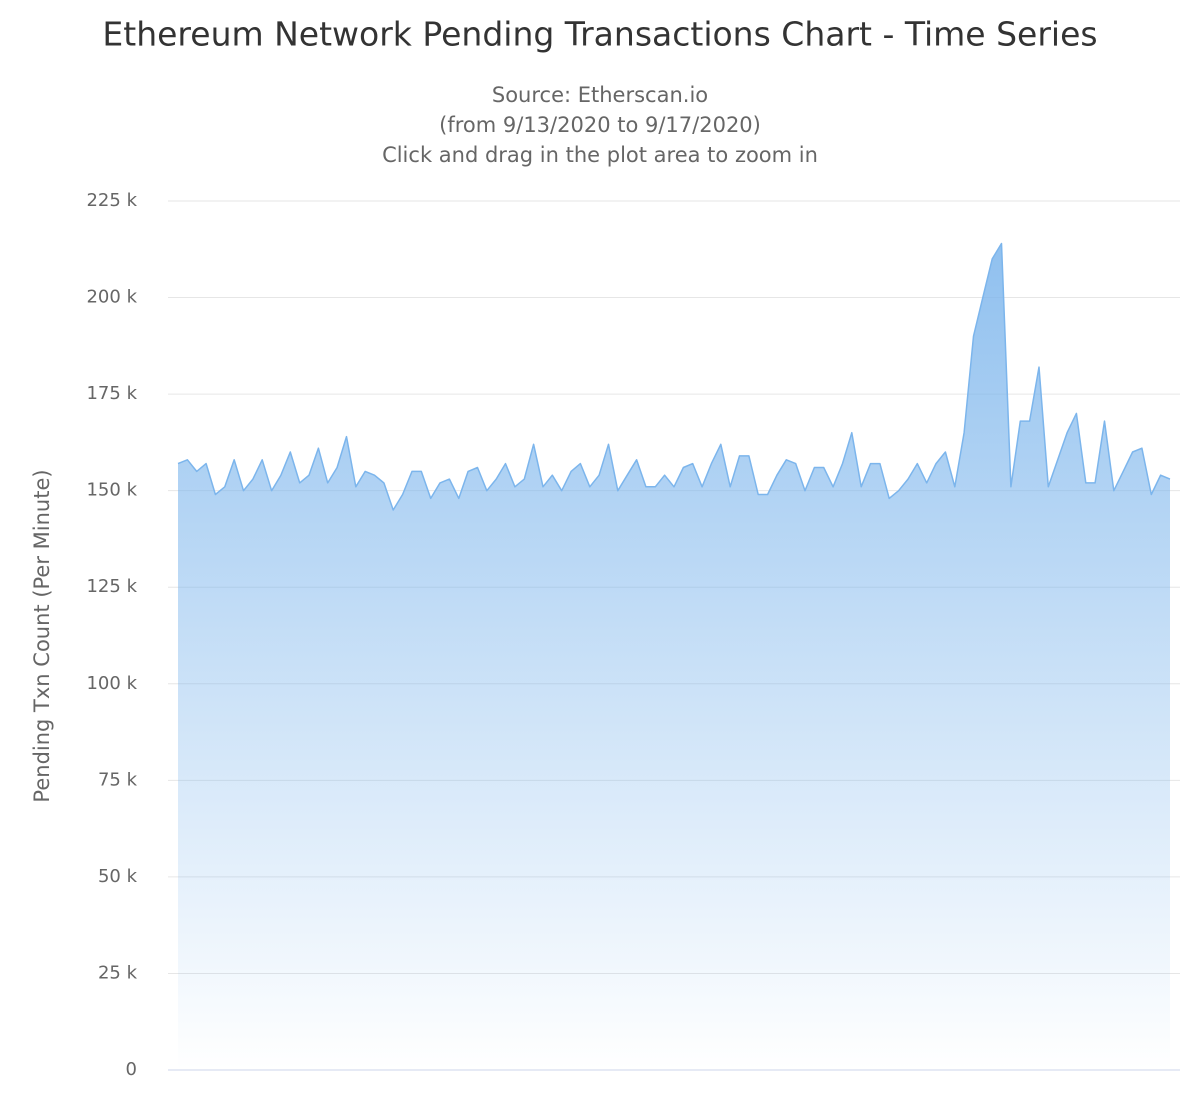 Image resolution: width=1200 pixels, height=1100 pixels. What do you see at coordinates (131, 1069) in the screenshot?
I see `y-tick-label: 0` at bounding box center [131, 1069].